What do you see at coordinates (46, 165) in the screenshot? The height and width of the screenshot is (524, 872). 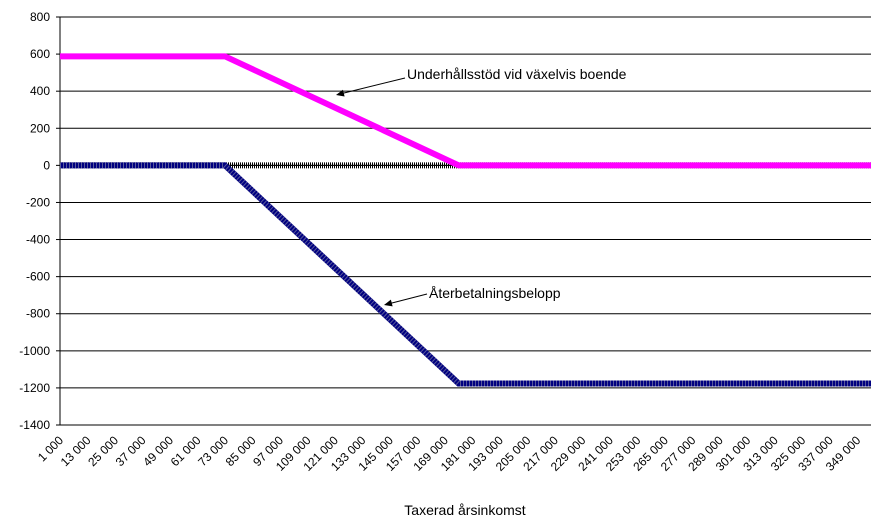 I see `y-tick-label: 0` at bounding box center [46, 165].